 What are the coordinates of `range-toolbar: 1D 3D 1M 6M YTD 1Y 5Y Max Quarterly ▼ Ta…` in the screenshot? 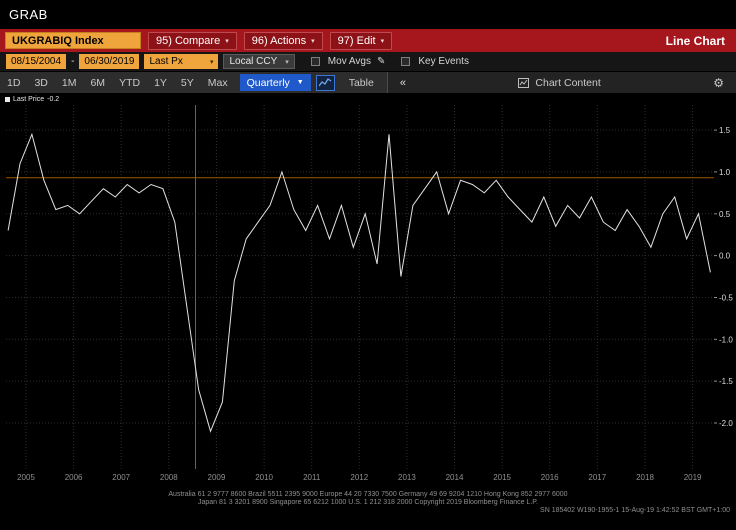 It's located at (368, 82).